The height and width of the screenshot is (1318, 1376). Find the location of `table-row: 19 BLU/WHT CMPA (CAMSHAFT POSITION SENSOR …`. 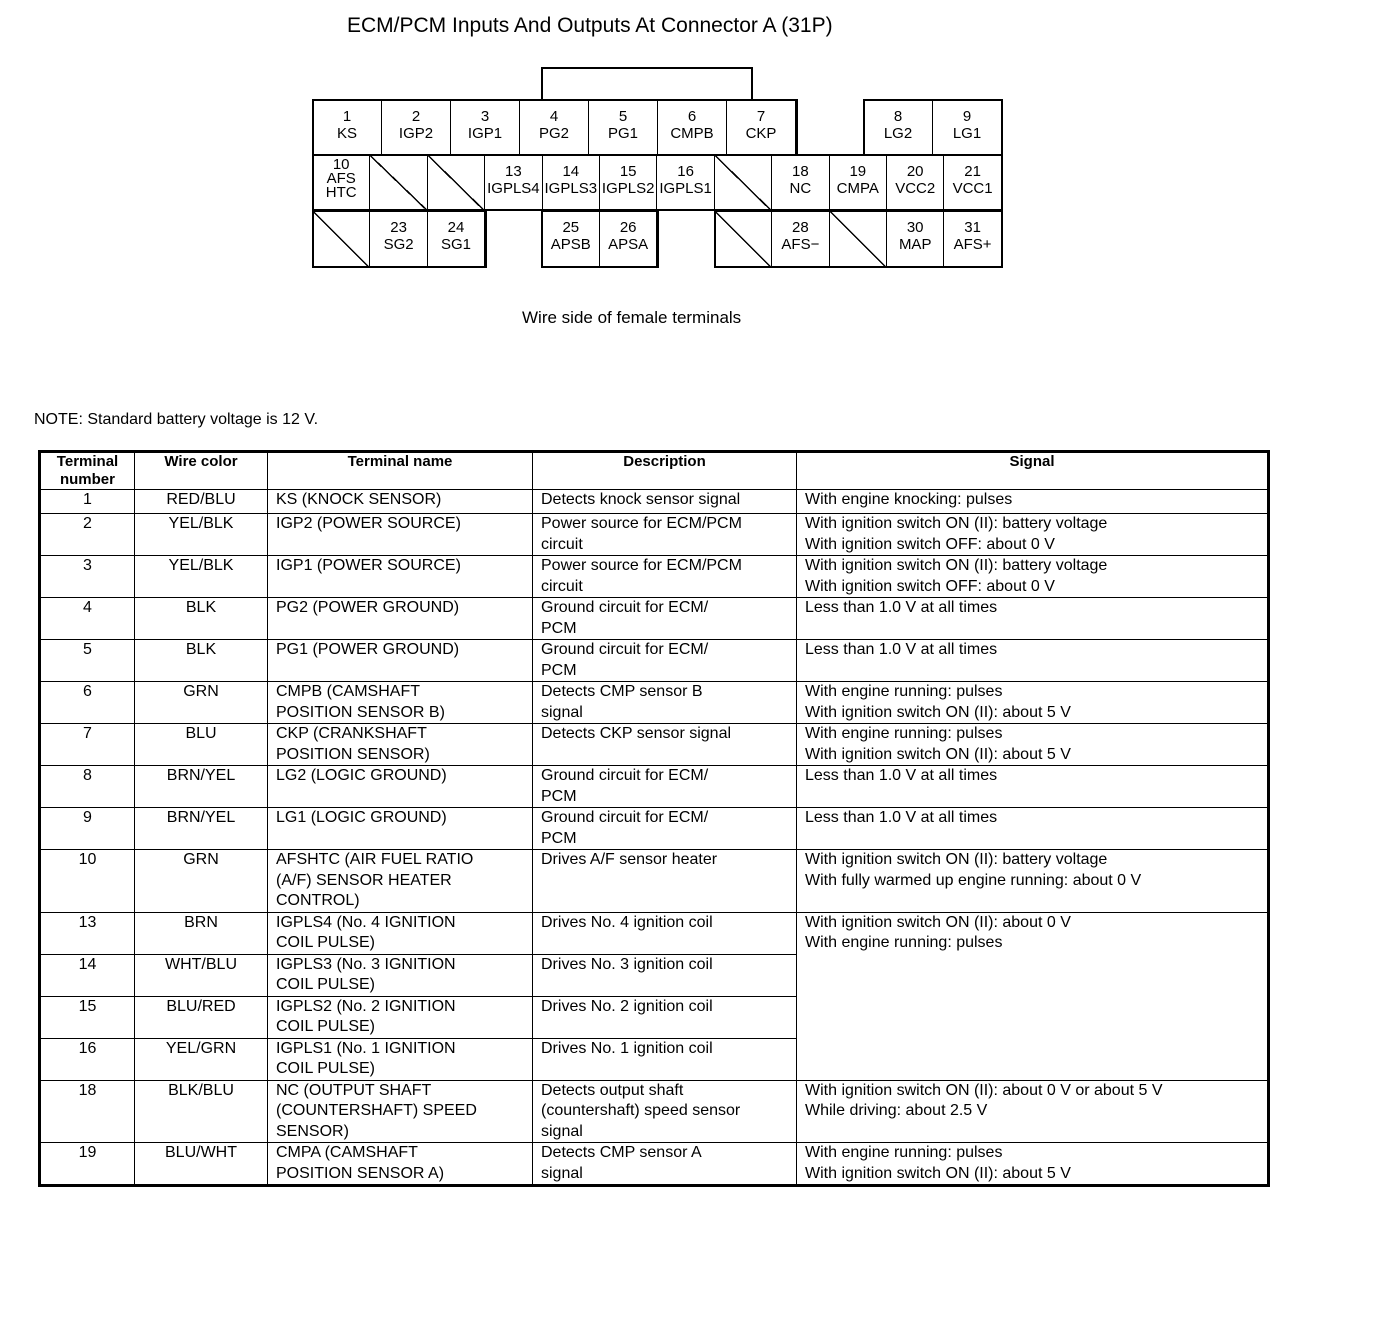

table-row: 19 BLU/WHT CMPA (CAMSHAFT POSITION SENSOR … is located at coordinates (654, 1163).